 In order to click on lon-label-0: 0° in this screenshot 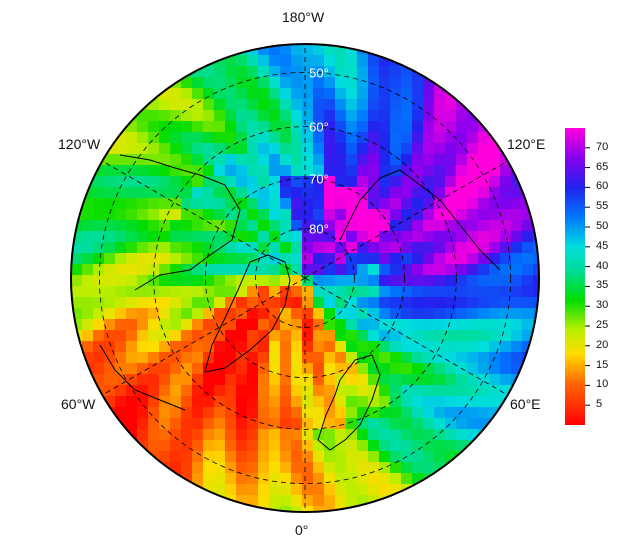, I will do `click(302, 530)`.